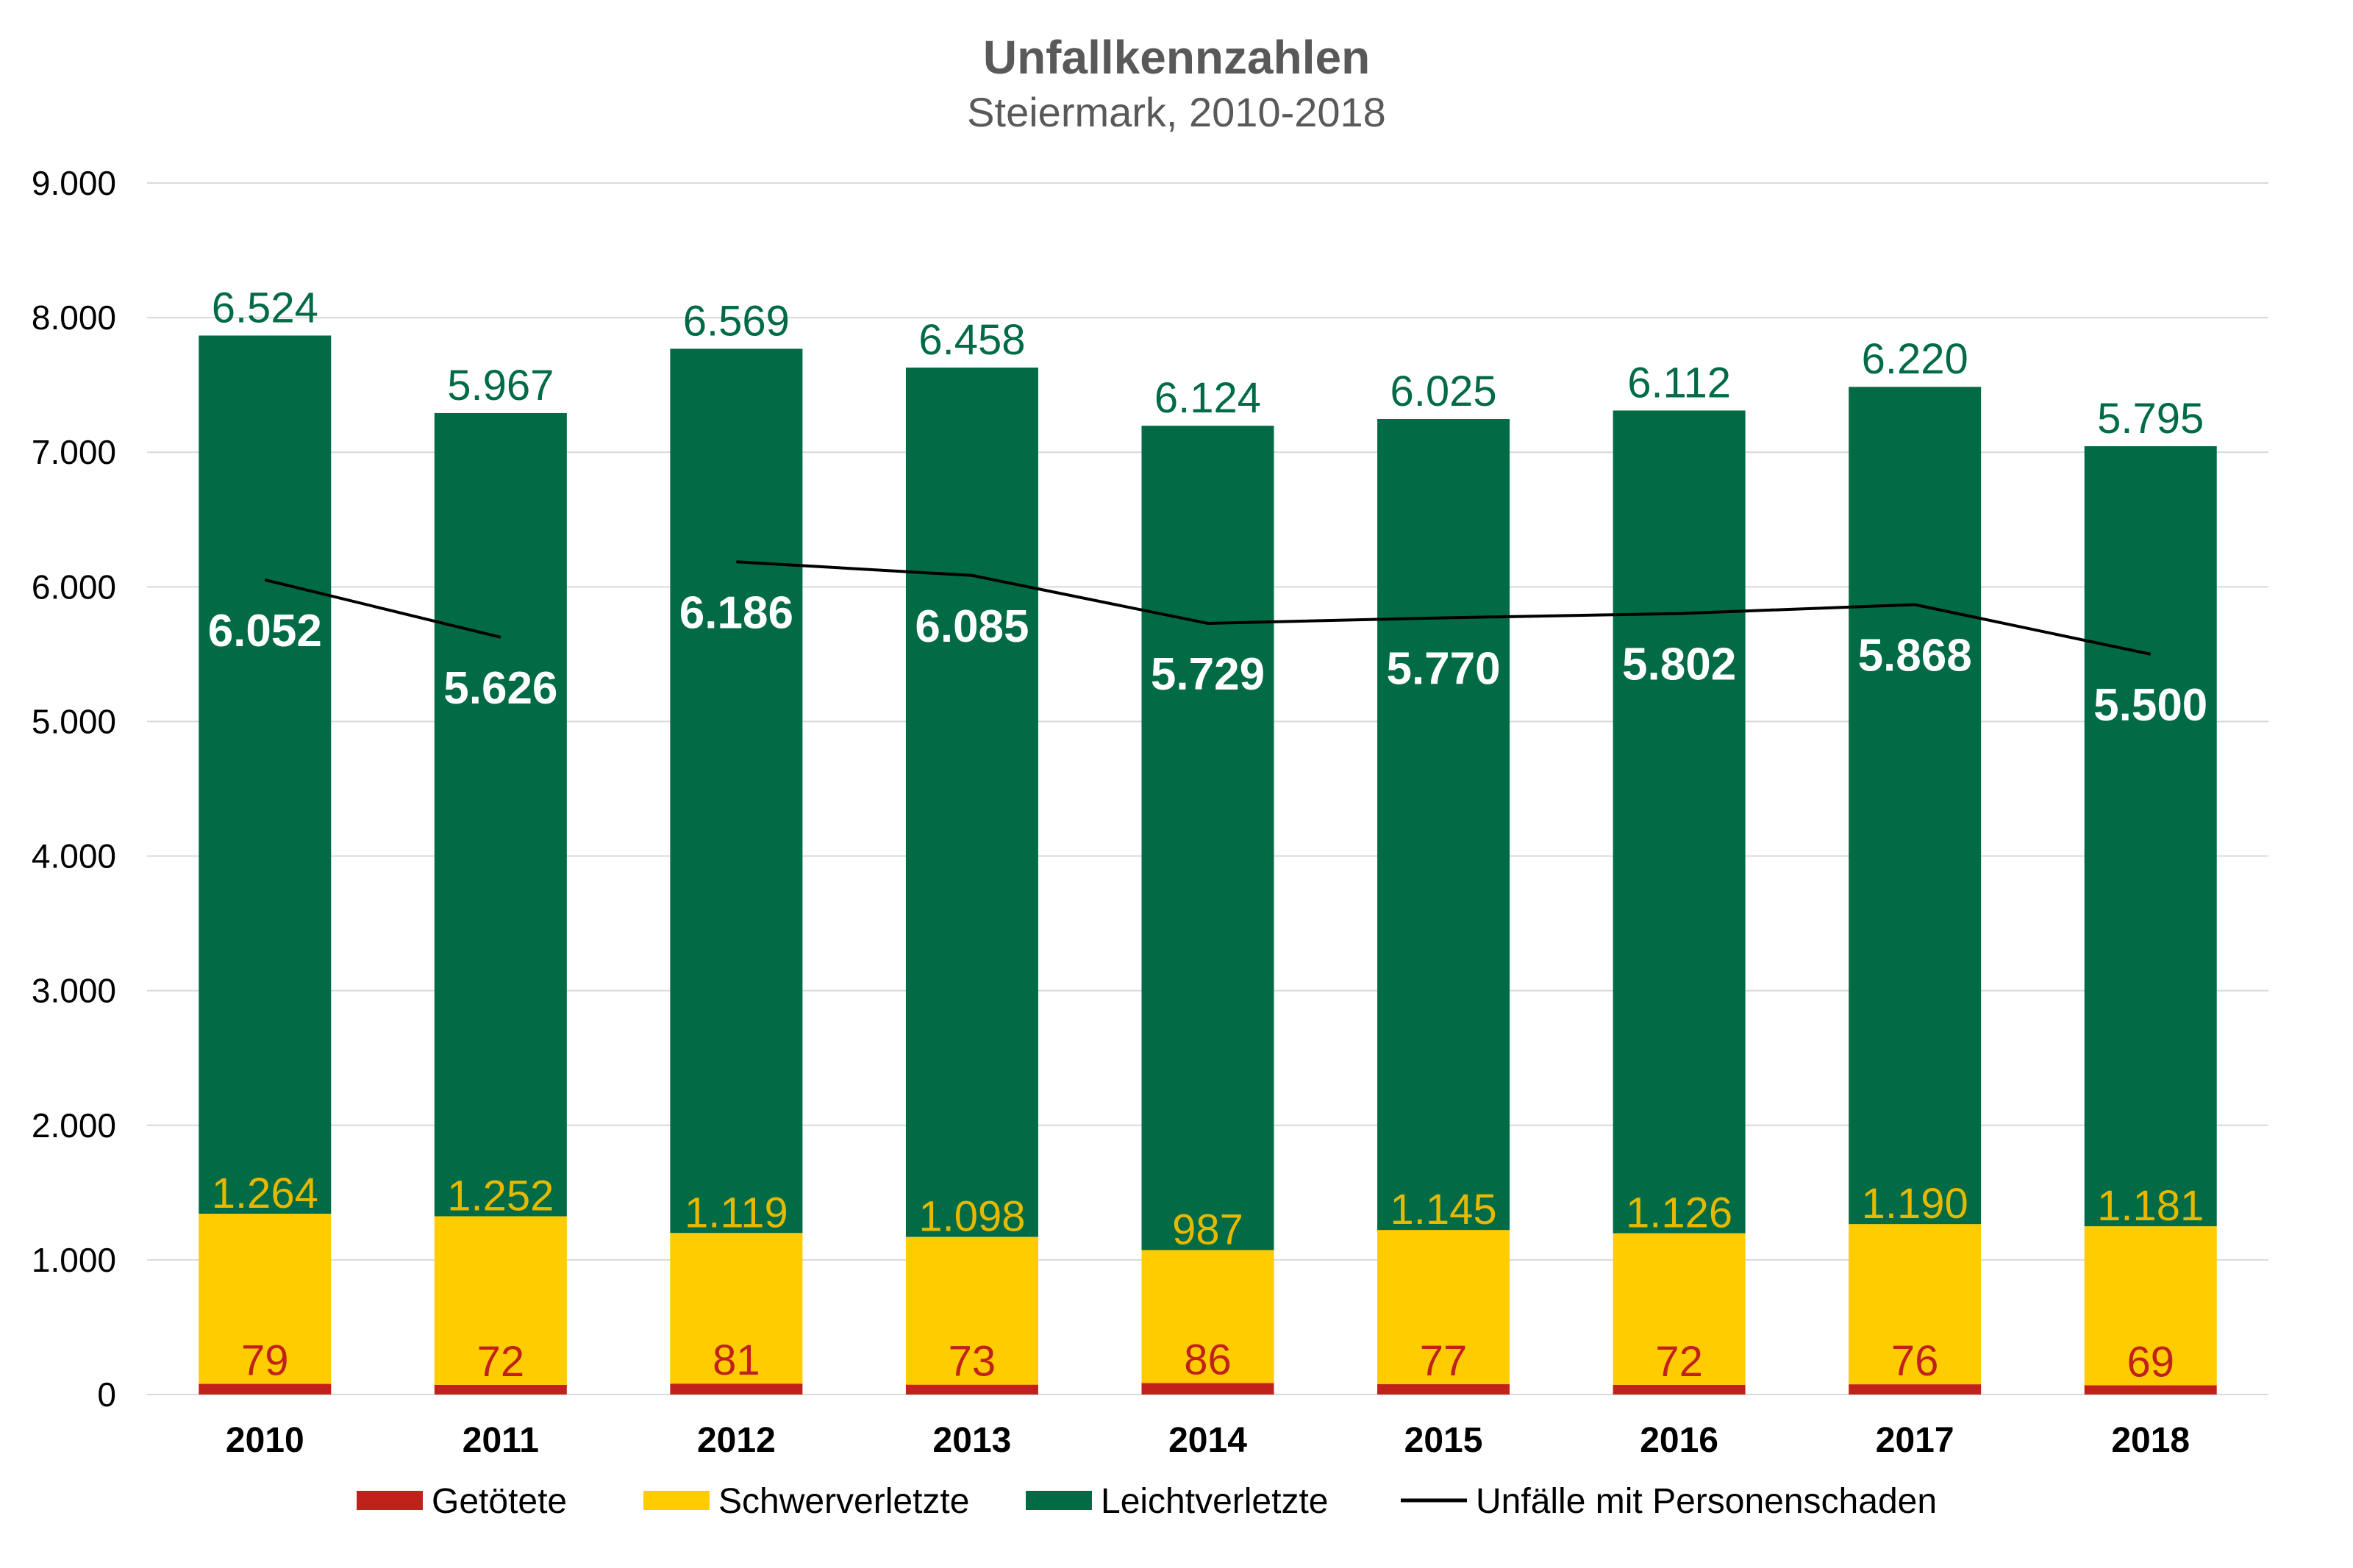 This screenshot has height=1568, width=2353. I want to click on y-tick-label: 6.000, so click(74, 587).